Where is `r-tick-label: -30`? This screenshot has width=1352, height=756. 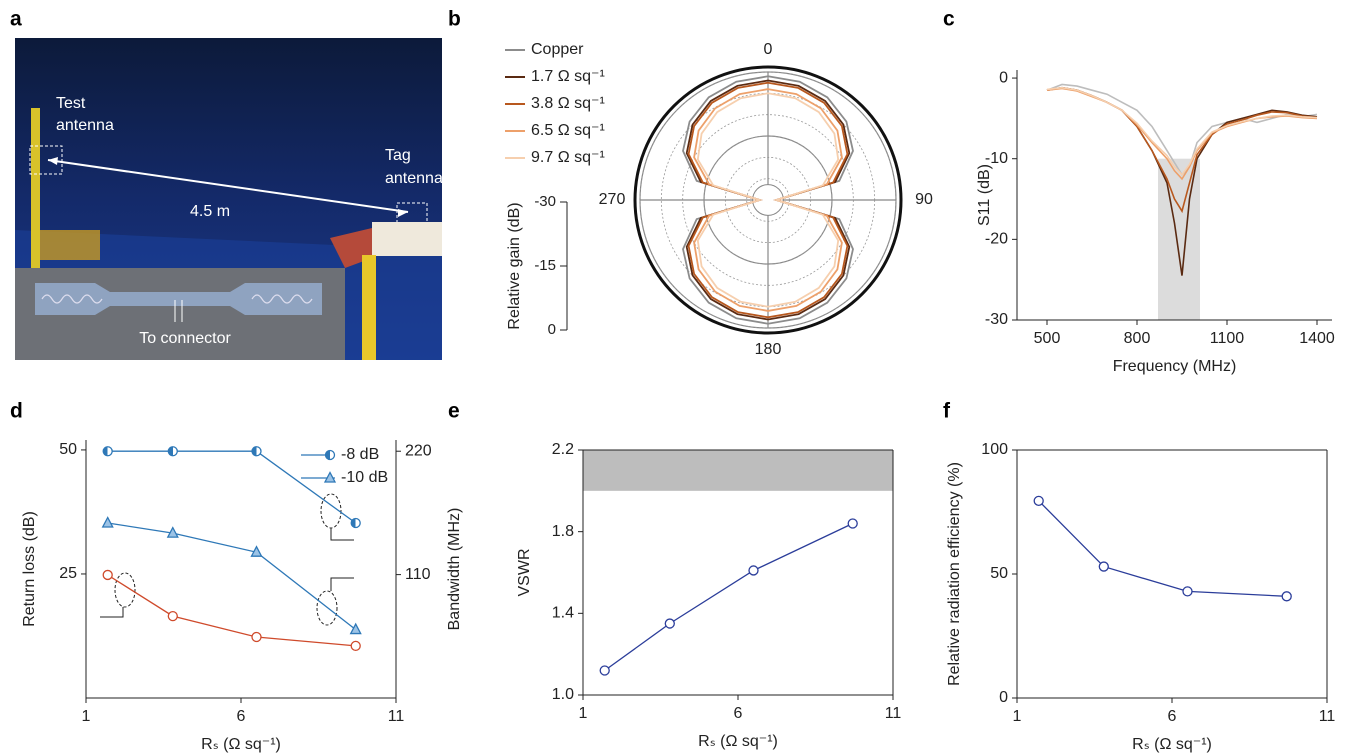
r-tick-label: -30 is located at coordinates (545, 201).